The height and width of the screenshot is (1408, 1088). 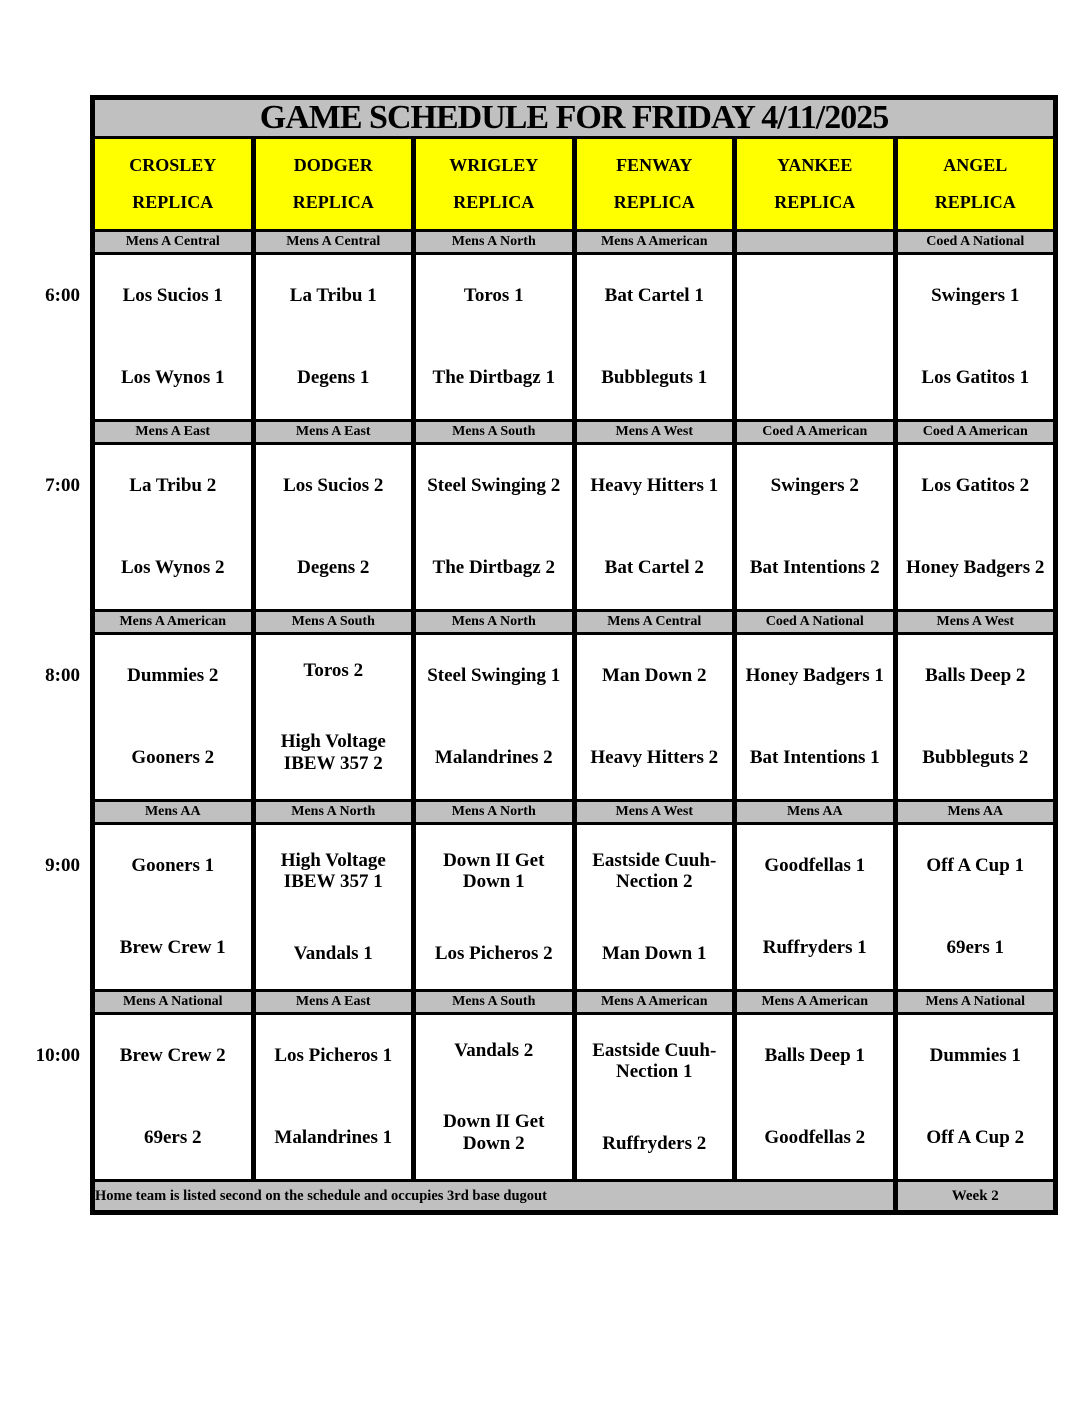 What do you see at coordinates (333, 568) in the screenshot?
I see `team-home: Degens 2` at bounding box center [333, 568].